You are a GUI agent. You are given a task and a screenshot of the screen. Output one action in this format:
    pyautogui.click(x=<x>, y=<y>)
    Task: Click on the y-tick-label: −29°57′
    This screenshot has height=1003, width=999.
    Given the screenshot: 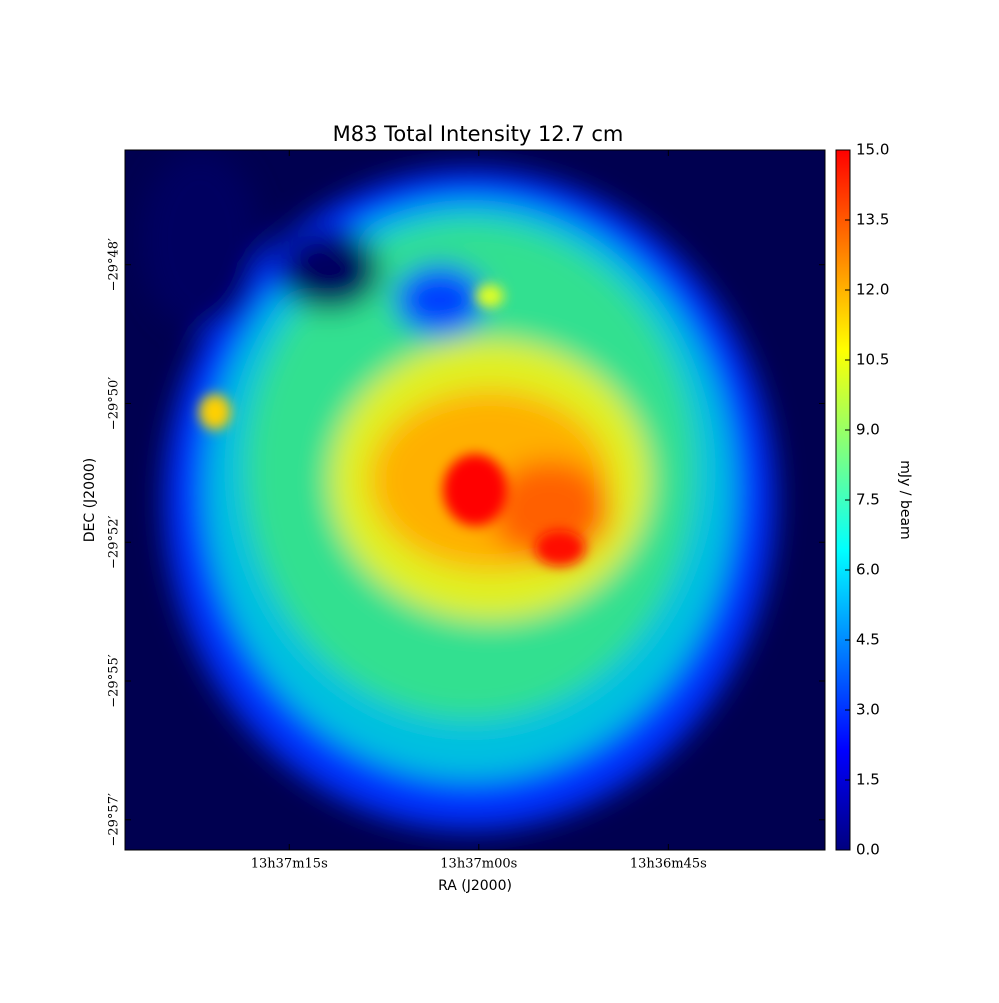 What is the action you would take?
    pyautogui.click(x=114, y=819)
    